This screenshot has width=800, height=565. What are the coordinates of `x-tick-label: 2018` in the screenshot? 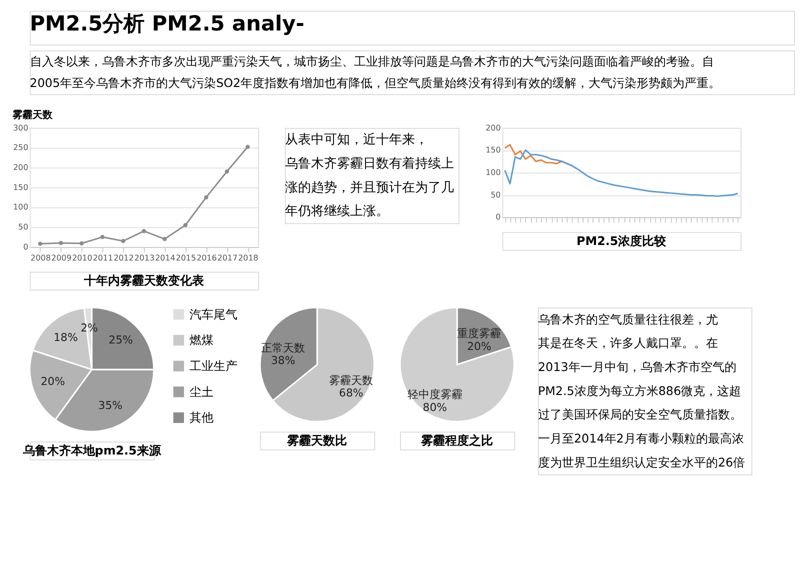 It's located at (248, 257).